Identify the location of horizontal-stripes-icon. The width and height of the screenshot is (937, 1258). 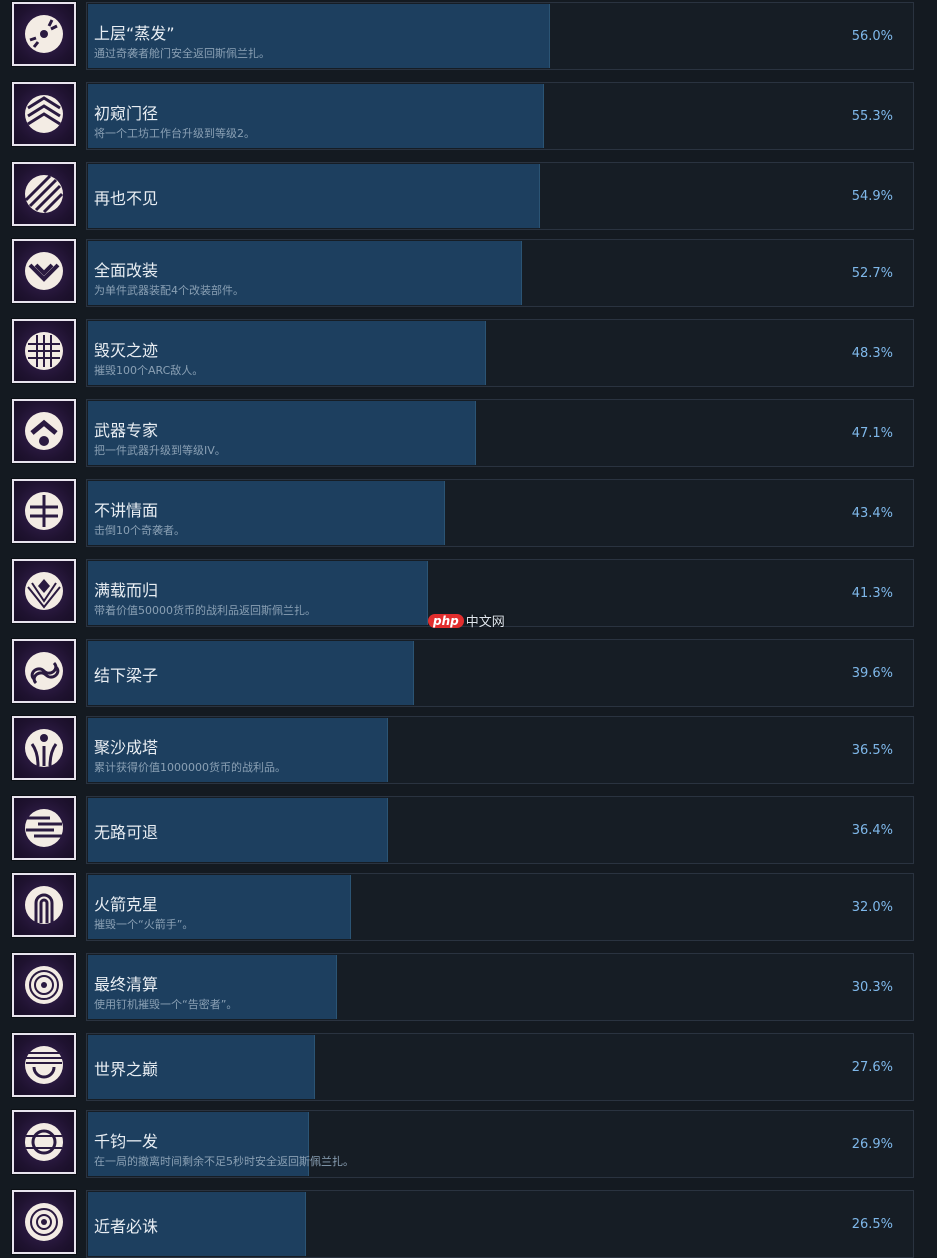
(44, 828).